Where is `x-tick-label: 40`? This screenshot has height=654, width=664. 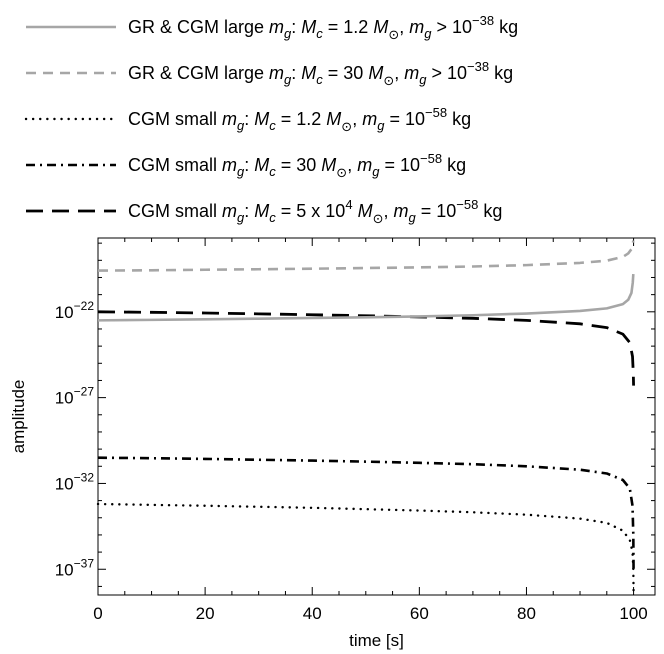
x-tick-label: 40 is located at coordinates (312, 613).